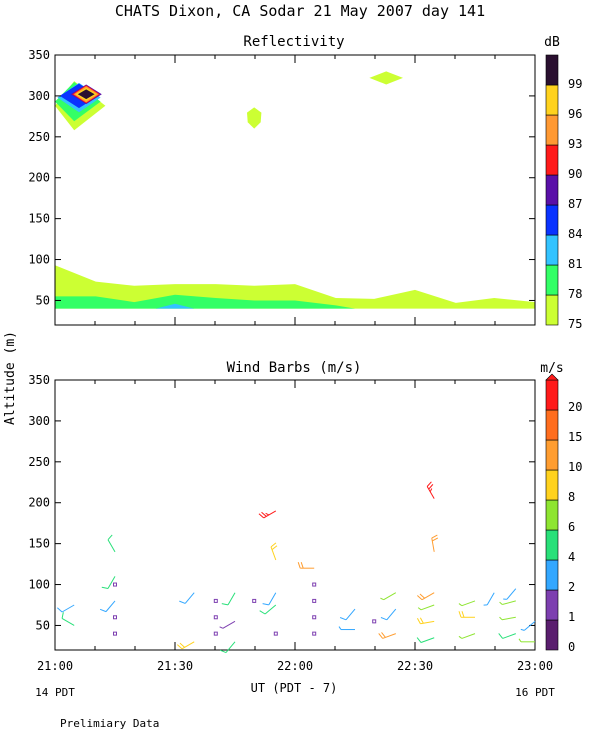 The width and height of the screenshot is (600, 750). Describe the element at coordinates (571, 647) in the screenshot. I see `wind-colorbar-tick-0: 0` at that location.